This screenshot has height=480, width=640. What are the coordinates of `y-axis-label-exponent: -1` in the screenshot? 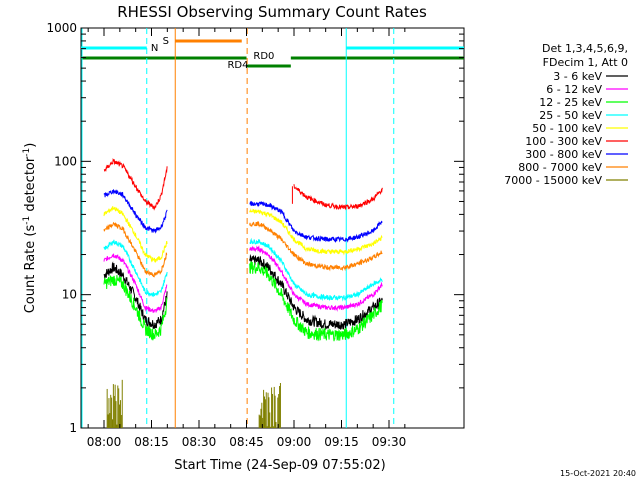 It's located at (27, 220).